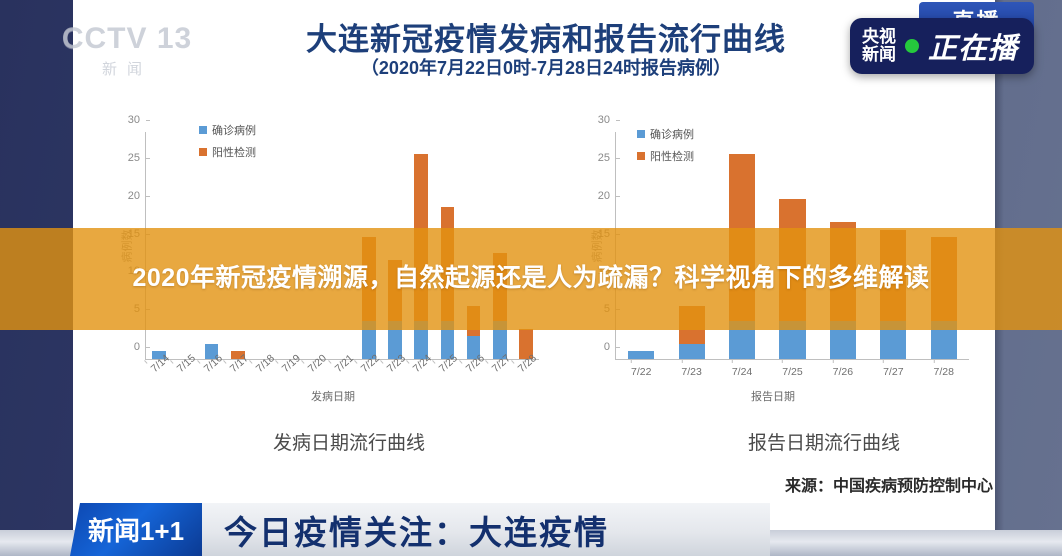  What do you see at coordinates (291, 363) in the screenshot?
I see `x-tick-7-19: 7/19` at bounding box center [291, 363].